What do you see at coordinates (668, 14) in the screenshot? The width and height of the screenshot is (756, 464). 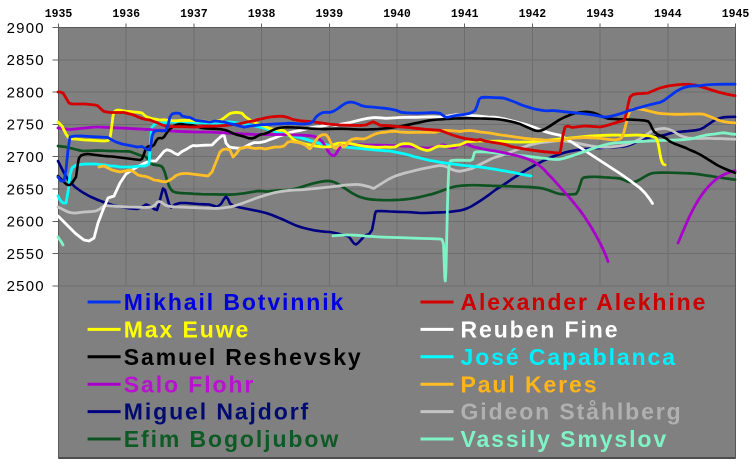 I see `svg-text: 1944` at bounding box center [668, 14].